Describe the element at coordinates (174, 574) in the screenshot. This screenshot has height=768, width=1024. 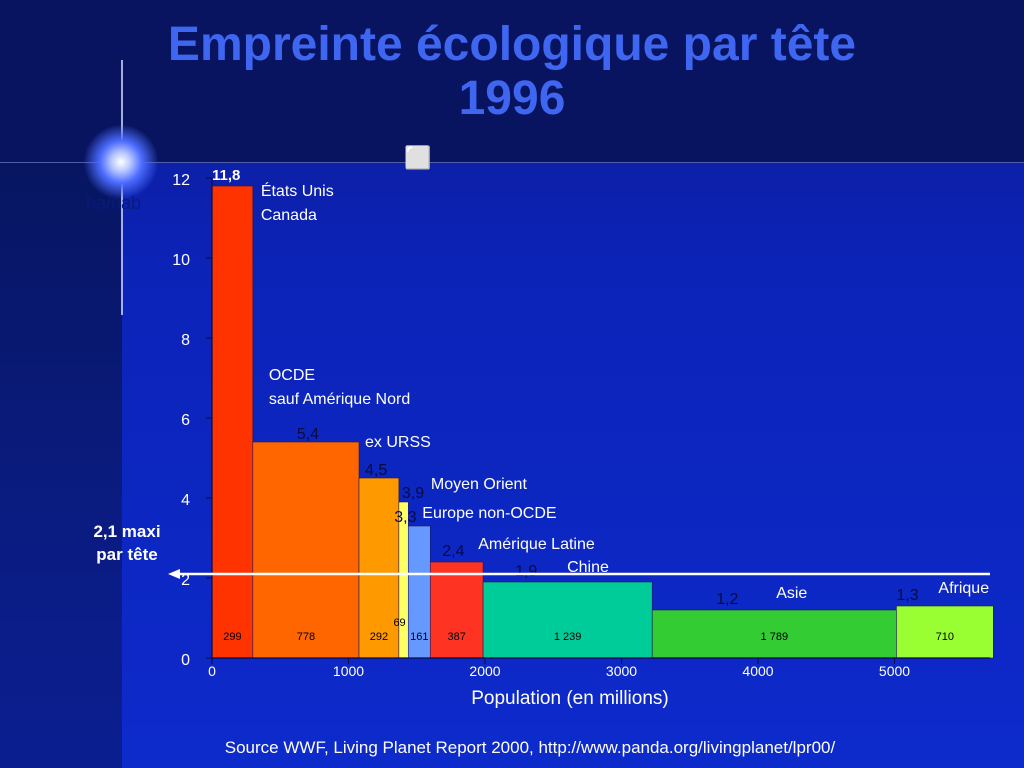
I see `limit-arrow-head-icon` at that location.